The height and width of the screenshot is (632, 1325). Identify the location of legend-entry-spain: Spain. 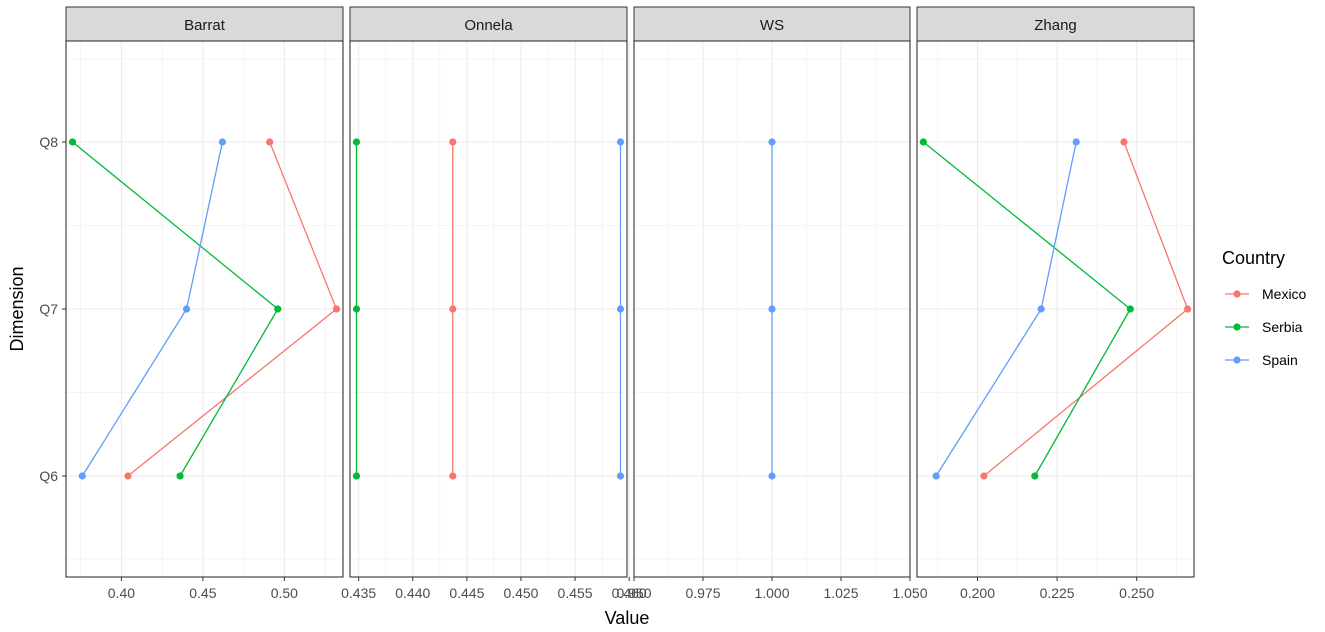
(1261, 360).